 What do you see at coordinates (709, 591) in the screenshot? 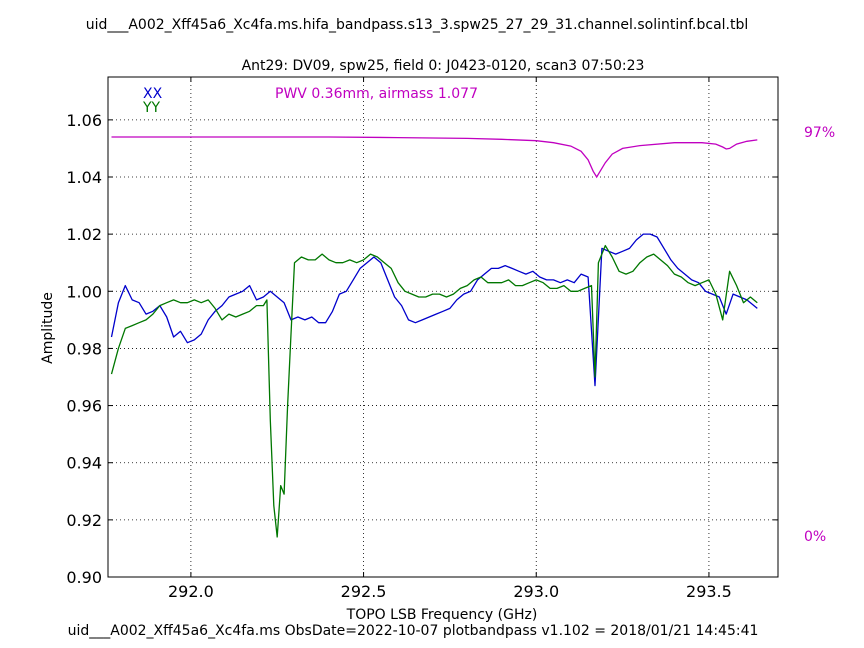
I see `x-tick-label: 293.5` at bounding box center [709, 591].